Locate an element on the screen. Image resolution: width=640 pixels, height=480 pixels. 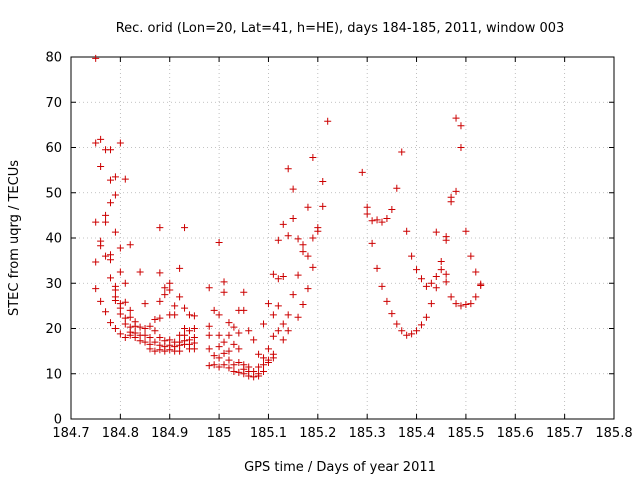
x-tick-label: 185.6 is located at coordinates (515, 433).